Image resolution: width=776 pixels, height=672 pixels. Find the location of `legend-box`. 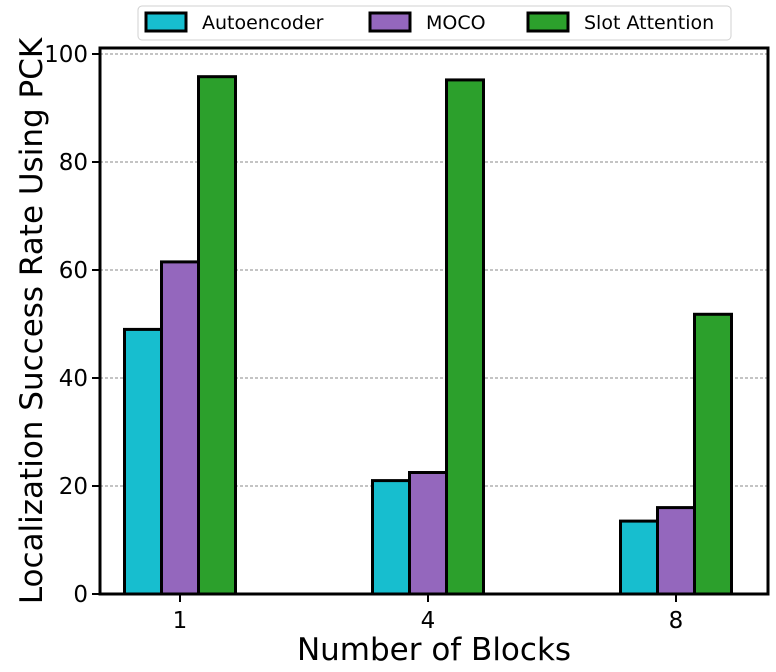

legend-box is located at coordinates (434, 23).